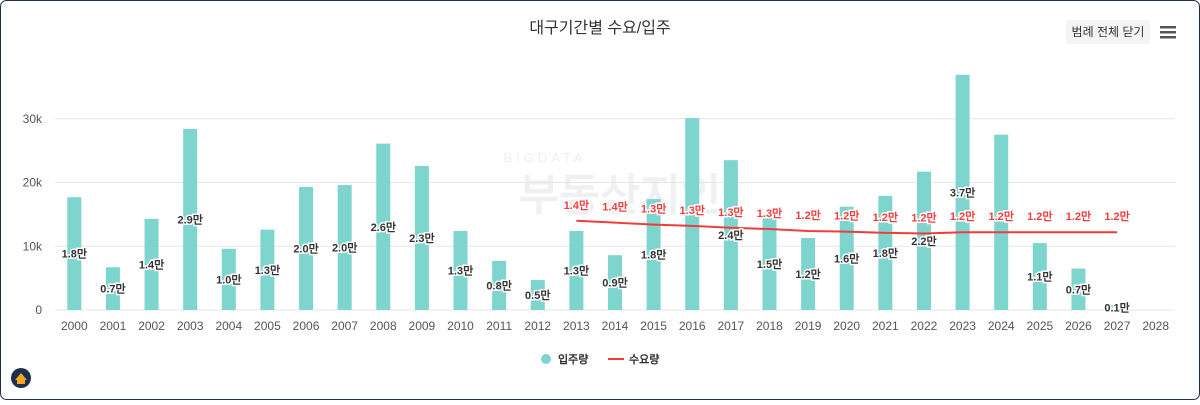 This screenshot has width=1200, height=405. What do you see at coordinates (730, 235) in the screenshot?
I see `bar-value-label: 2.4만` at bounding box center [730, 235].